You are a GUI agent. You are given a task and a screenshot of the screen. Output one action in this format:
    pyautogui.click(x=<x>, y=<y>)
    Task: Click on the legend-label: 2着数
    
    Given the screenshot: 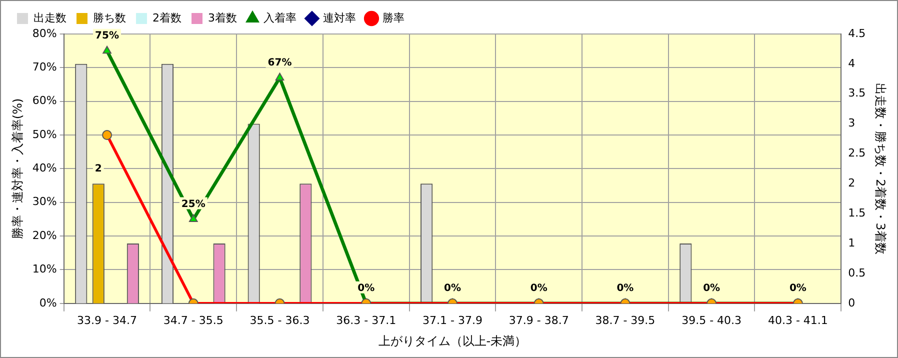 What is the action you would take?
    pyautogui.click(x=167, y=17)
    